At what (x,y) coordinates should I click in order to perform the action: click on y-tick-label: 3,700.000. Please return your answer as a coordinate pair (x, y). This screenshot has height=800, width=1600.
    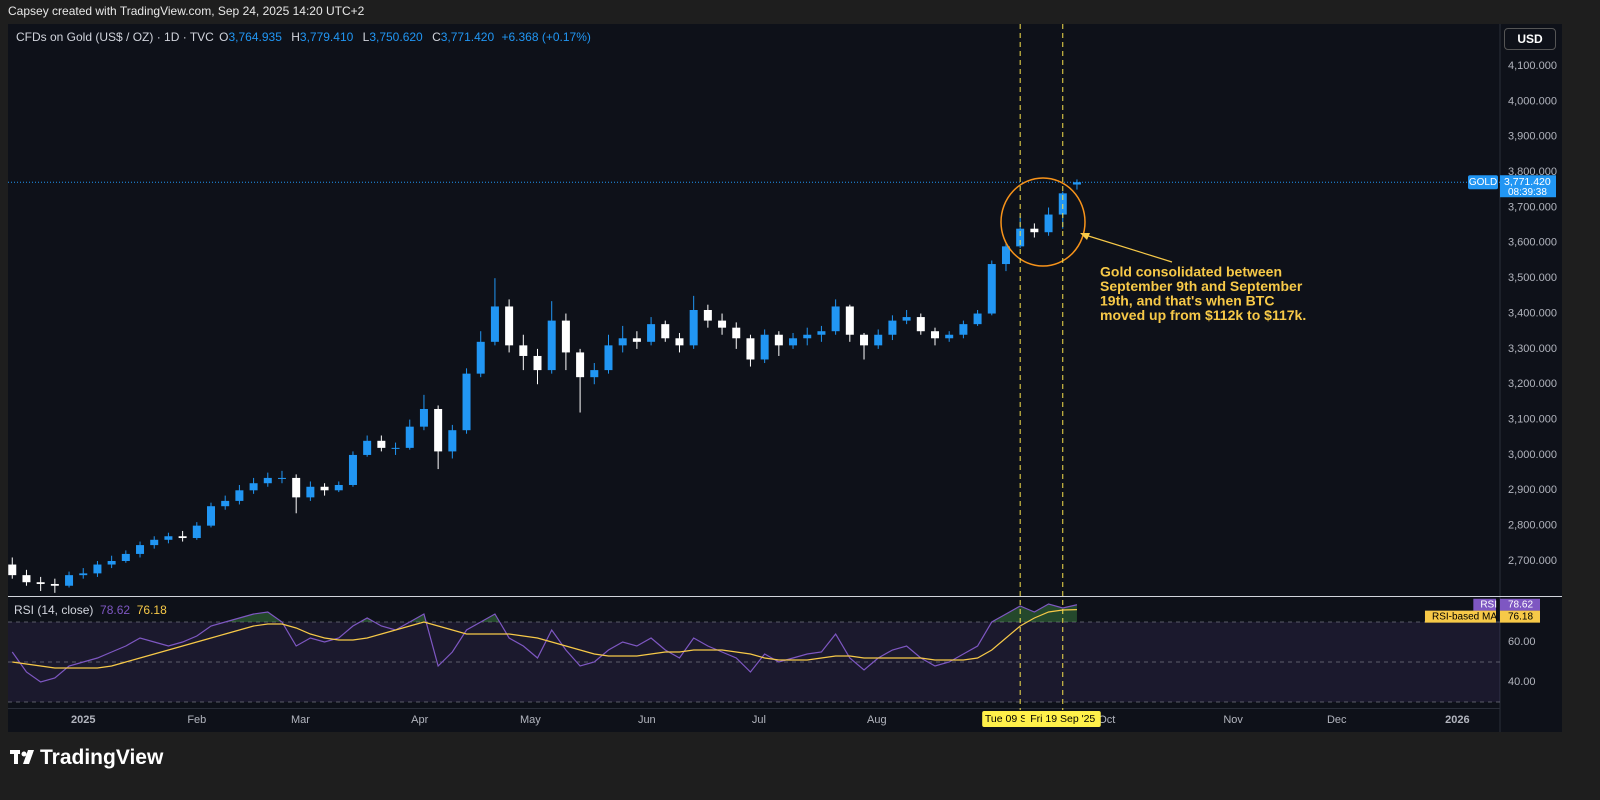
    Looking at the image, I should click on (1532, 207).